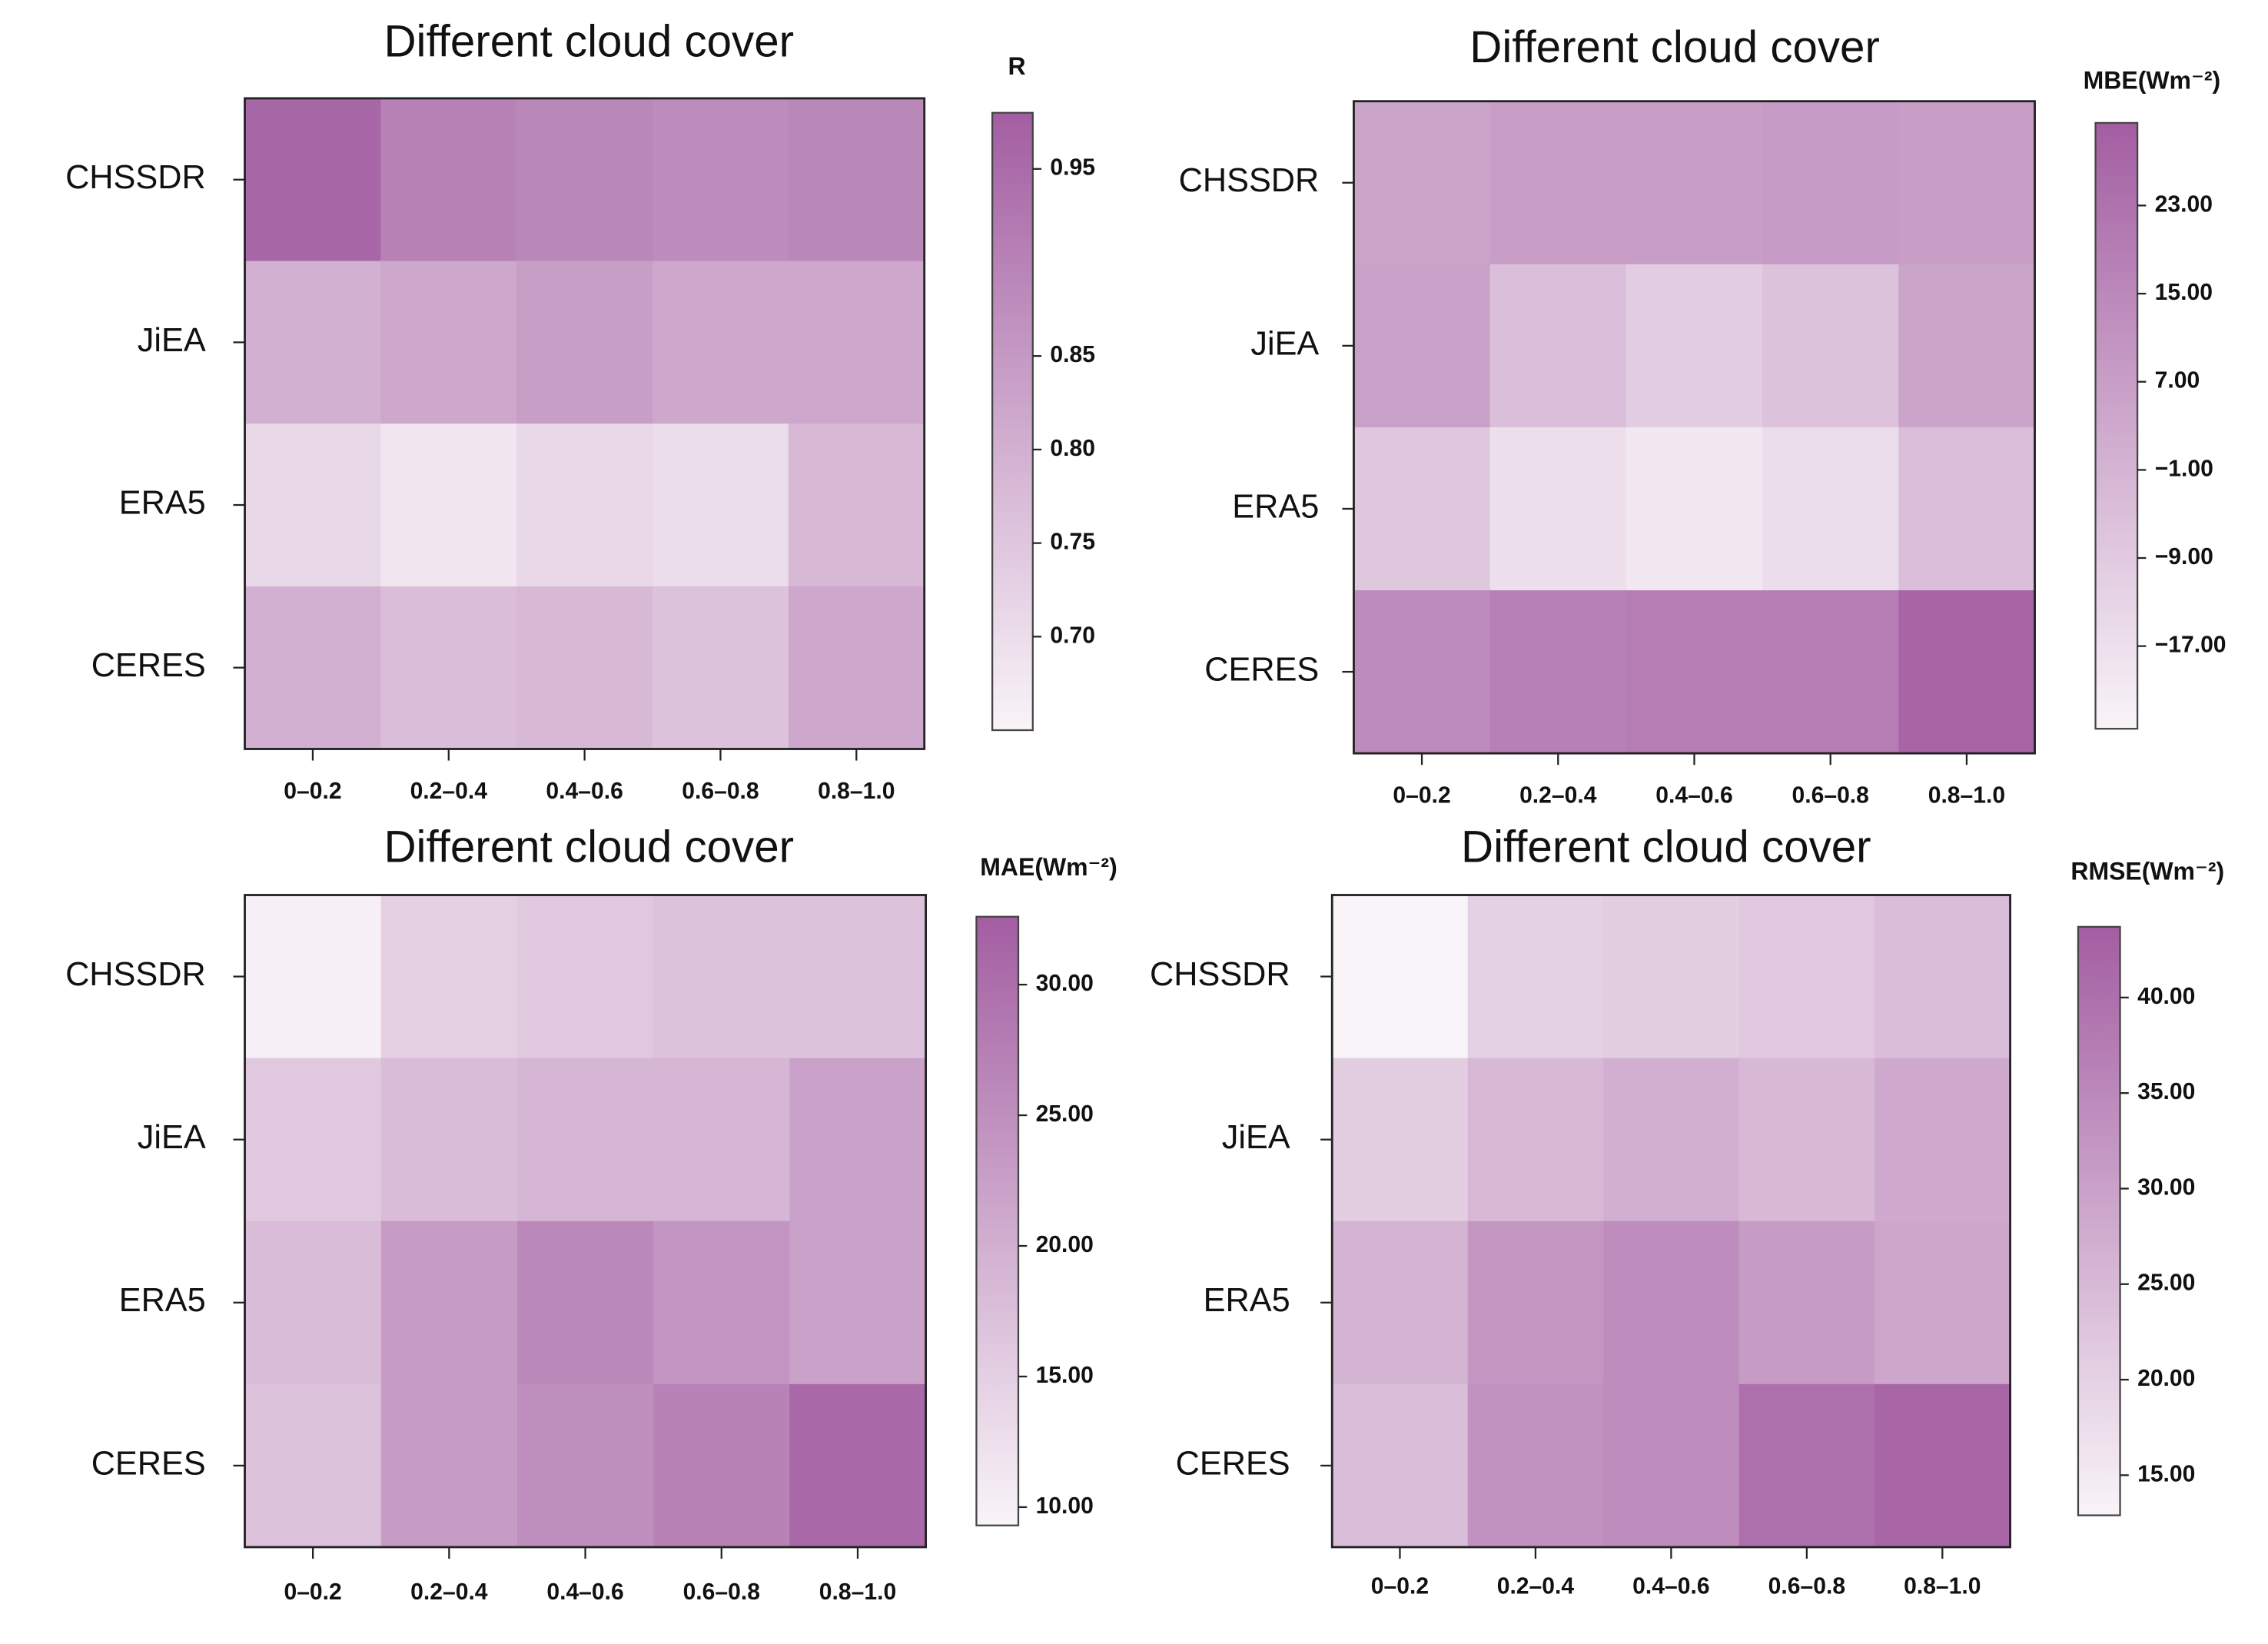 The image size is (2268, 1644). What do you see at coordinates (1072, 635) in the screenshot?
I see `colorbar-tick-label: 0.70` at bounding box center [1072, 635].